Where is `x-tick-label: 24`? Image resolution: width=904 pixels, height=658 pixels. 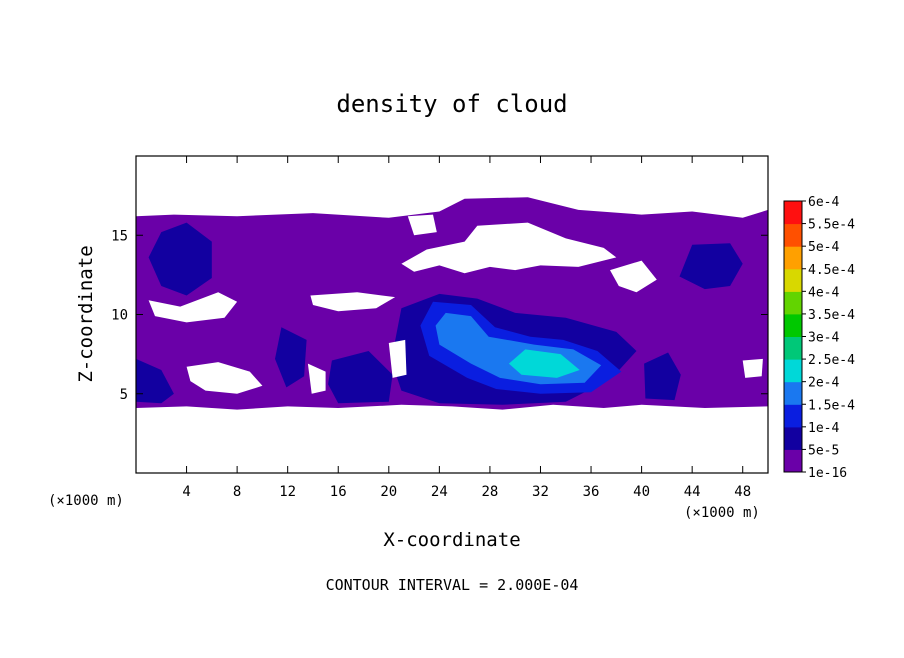 x-tick-label: 24 is located at coordinates (439, 492).